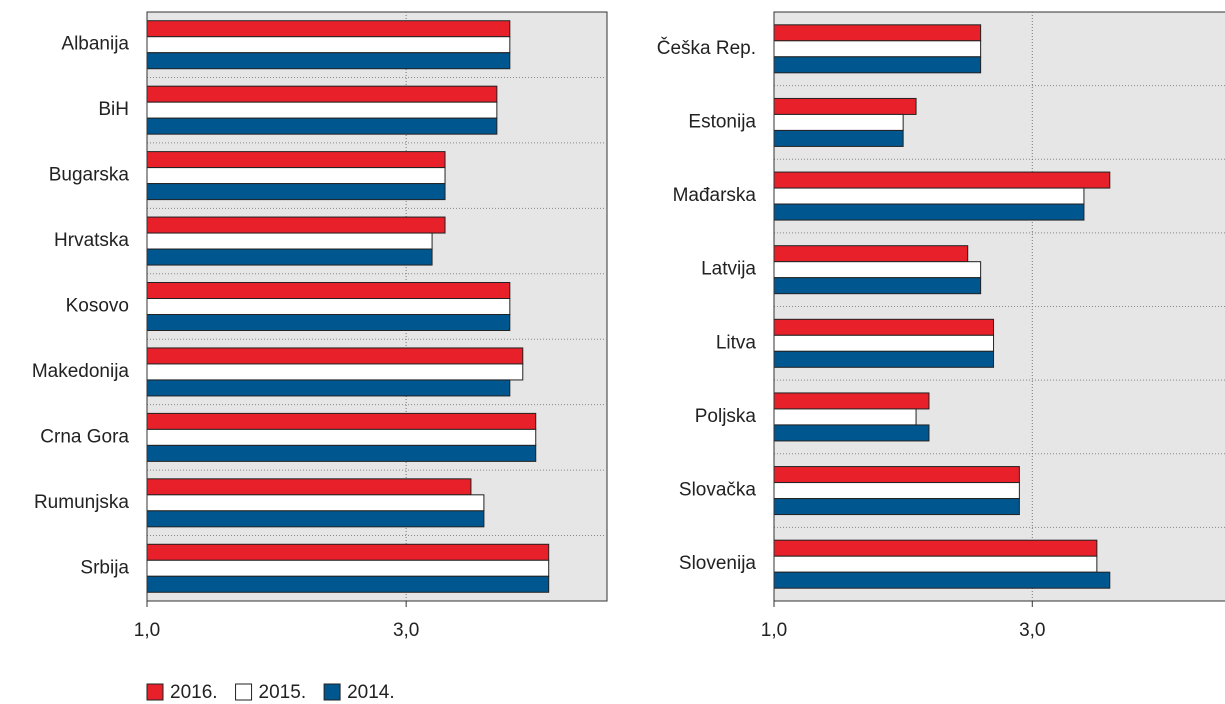 This screenshot has width=1225, height=704. Describe the element at coordinates (371, 692) in the screenshot. I see `legend-label: 2014.` at that location.